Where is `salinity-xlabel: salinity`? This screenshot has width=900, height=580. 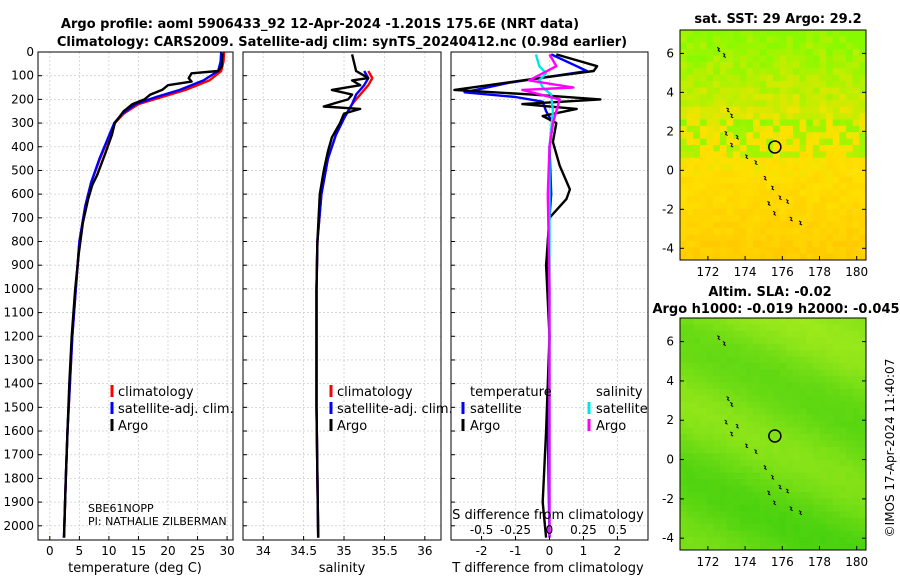 salinity-xlabel: salinity is located at coordinates (342, 568).